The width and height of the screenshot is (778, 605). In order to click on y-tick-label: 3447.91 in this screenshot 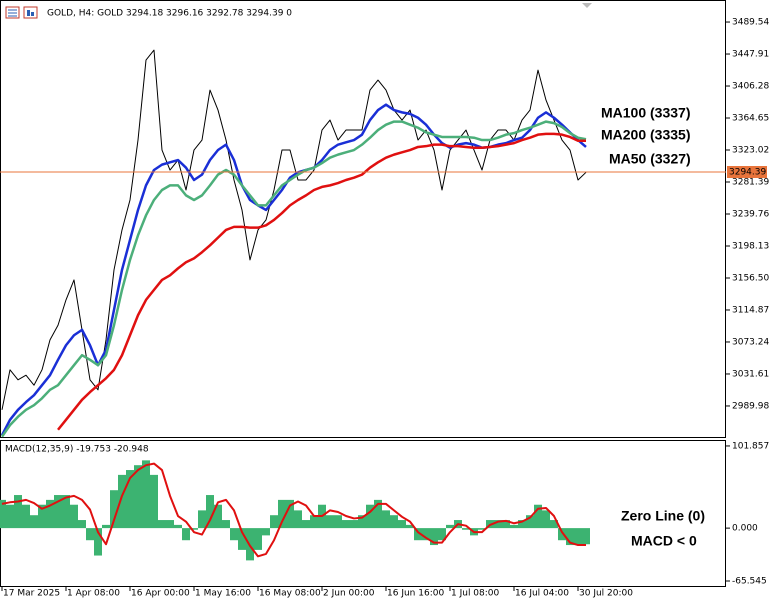, I will do `click(750, 55)`.